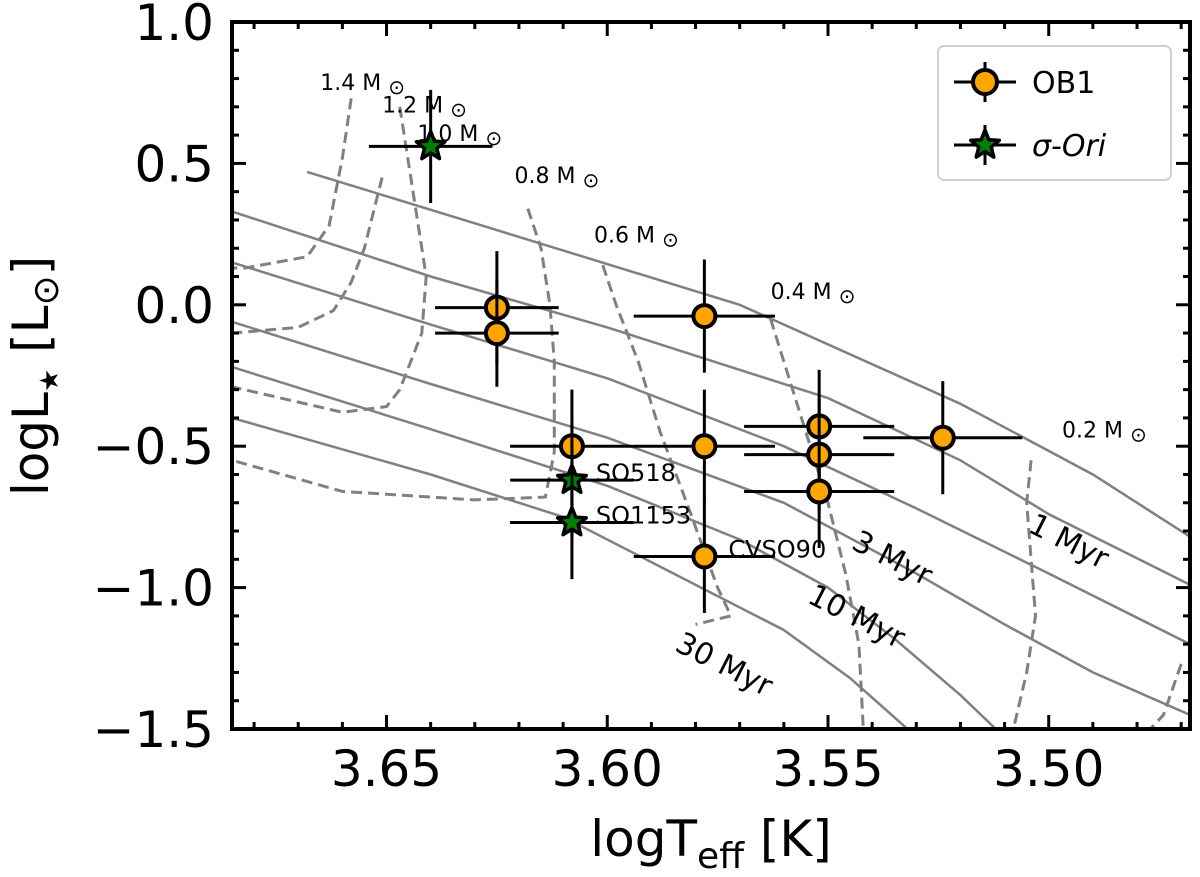 The width and height of the screenshot is (1200, 877). I want to click on y-tick-label: 0.0, so click(174, 306).